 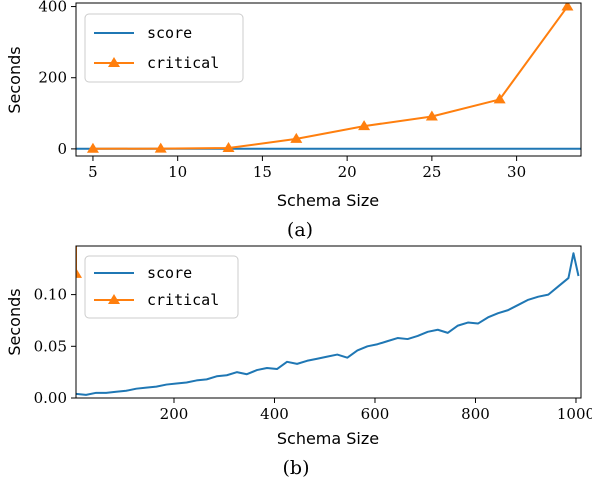 I want to click on series-critical-point-b, so click(x=79, y=272).